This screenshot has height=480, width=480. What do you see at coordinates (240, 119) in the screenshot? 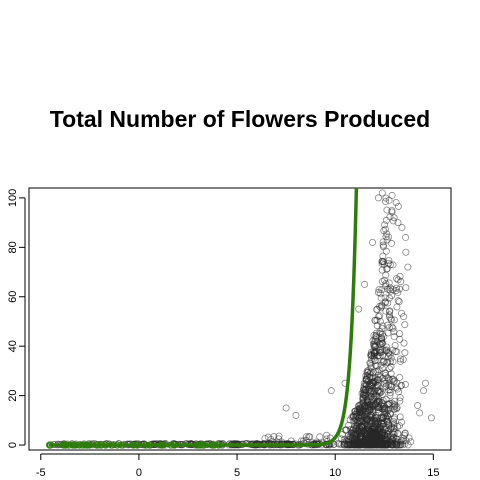
I see `chart-title: Total Number of Flowers Produced` at bounding box center [240, 119].